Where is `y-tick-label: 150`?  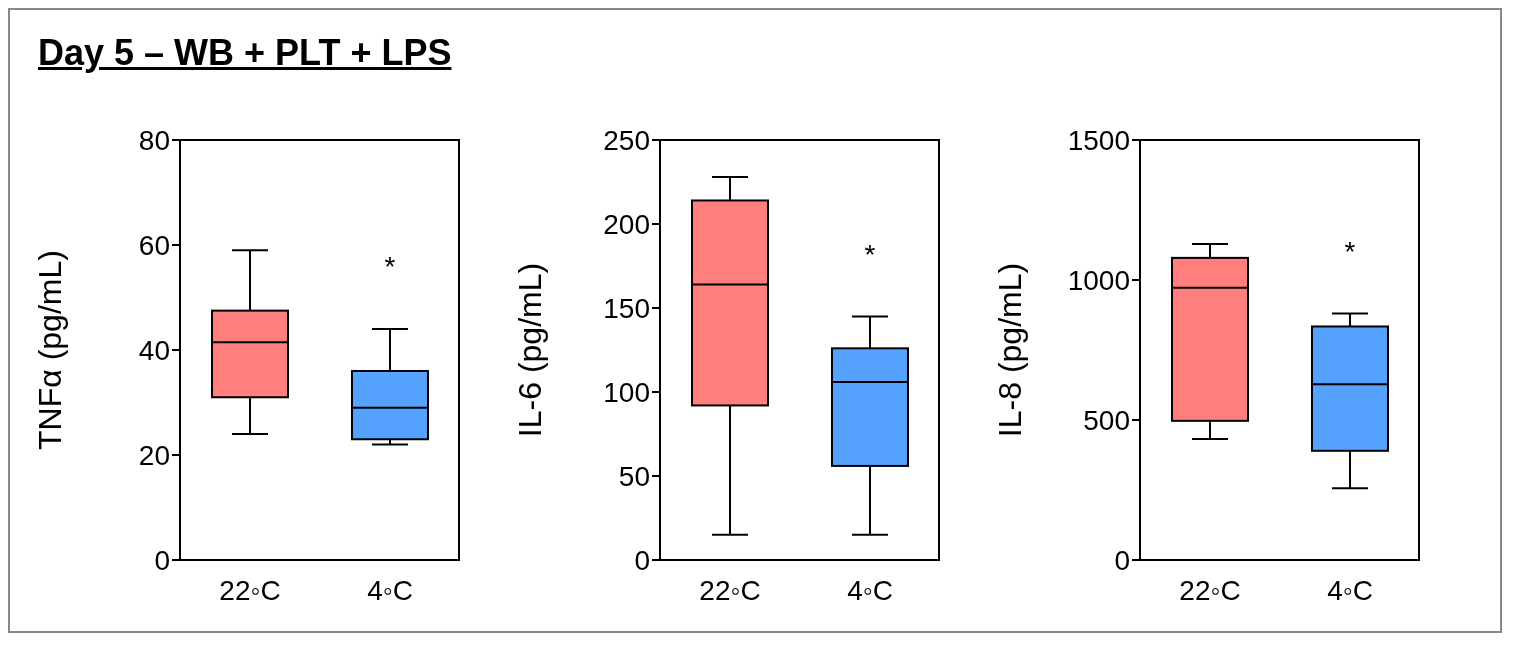
y-tick-label: 150 is located at coordinates (626, 308).